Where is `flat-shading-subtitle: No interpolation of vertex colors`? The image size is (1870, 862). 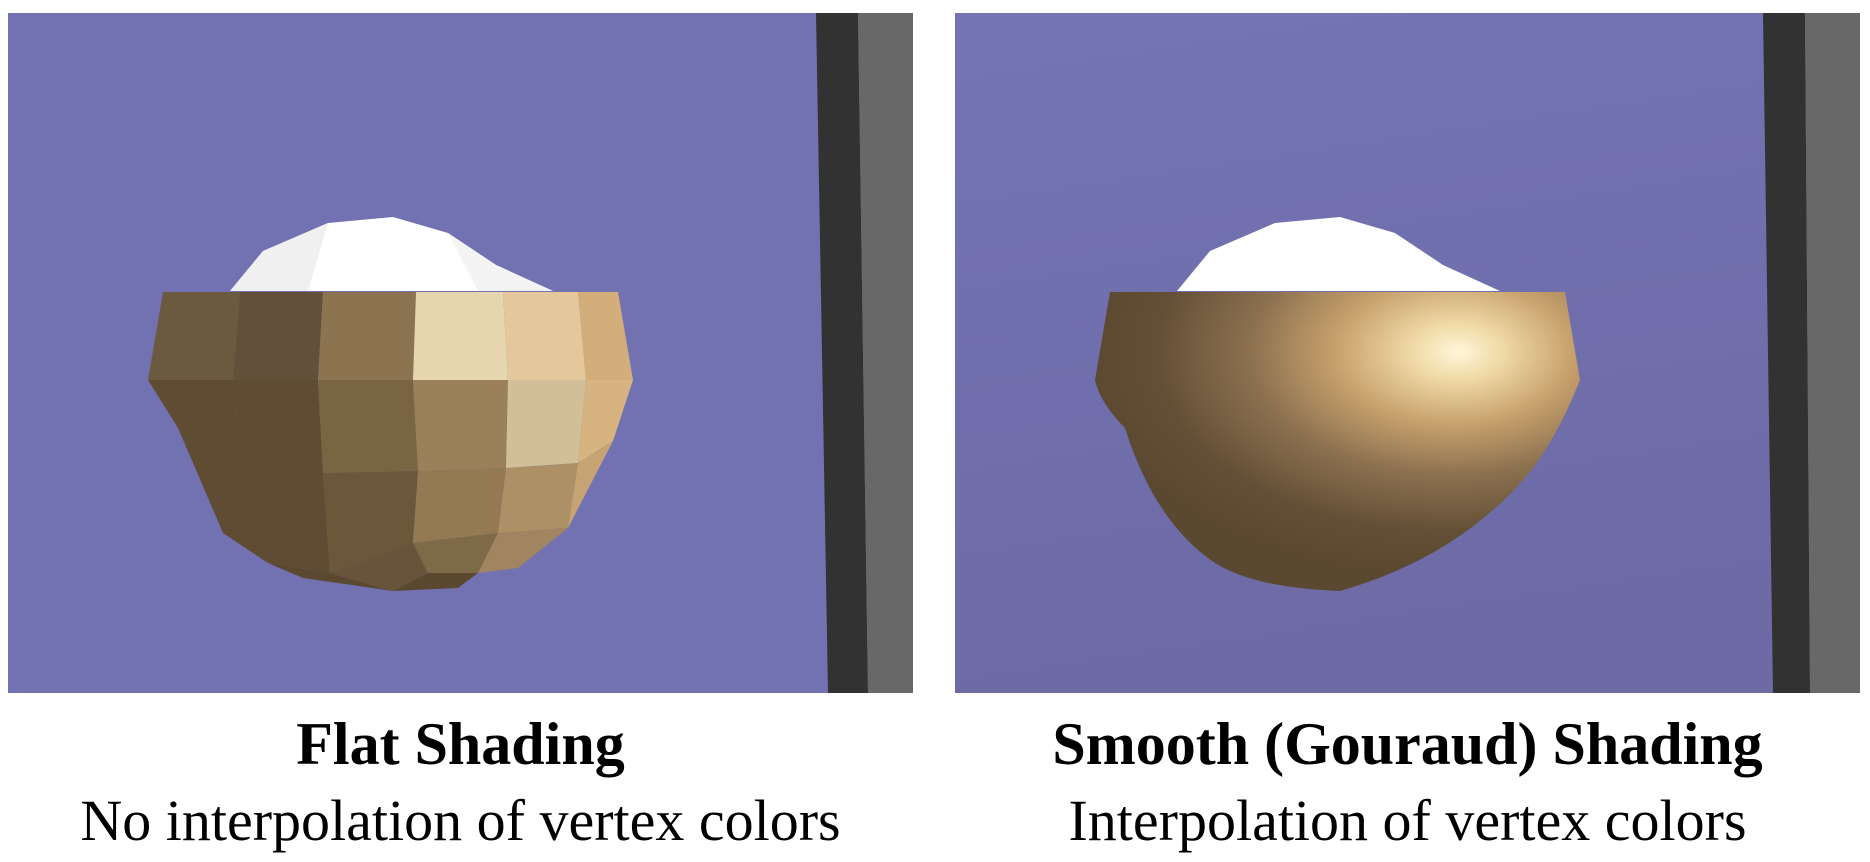 flat-shading-subtitle: No interpolation of vertex colors is located at coordinates (460, 820).